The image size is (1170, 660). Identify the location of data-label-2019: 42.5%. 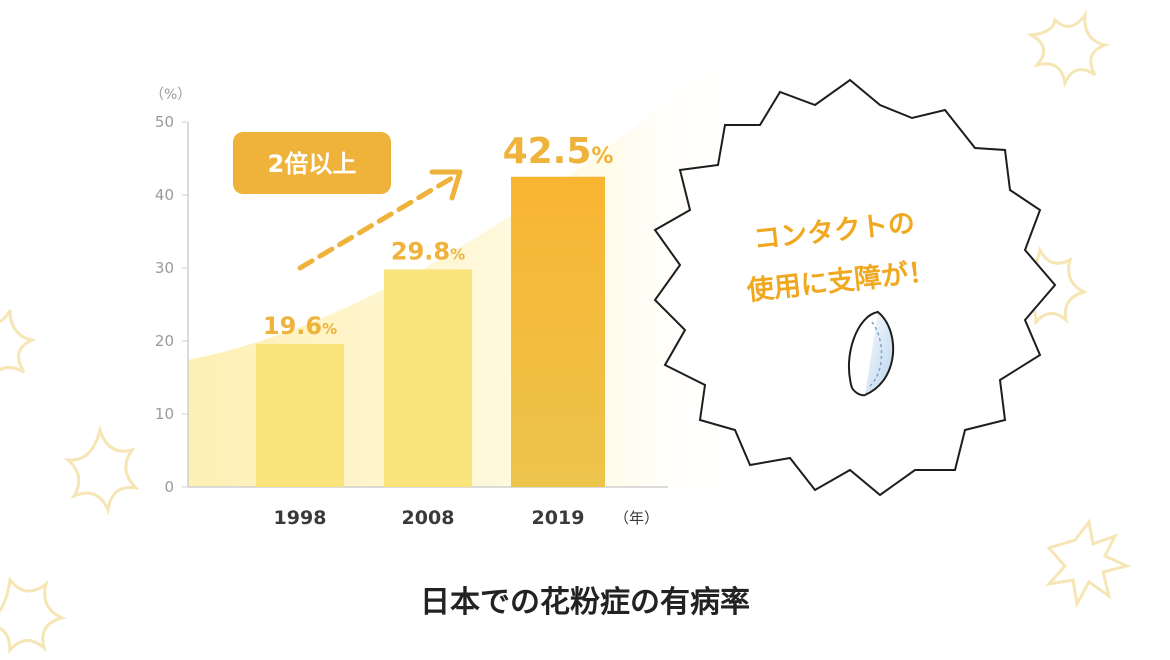
(558, 151).